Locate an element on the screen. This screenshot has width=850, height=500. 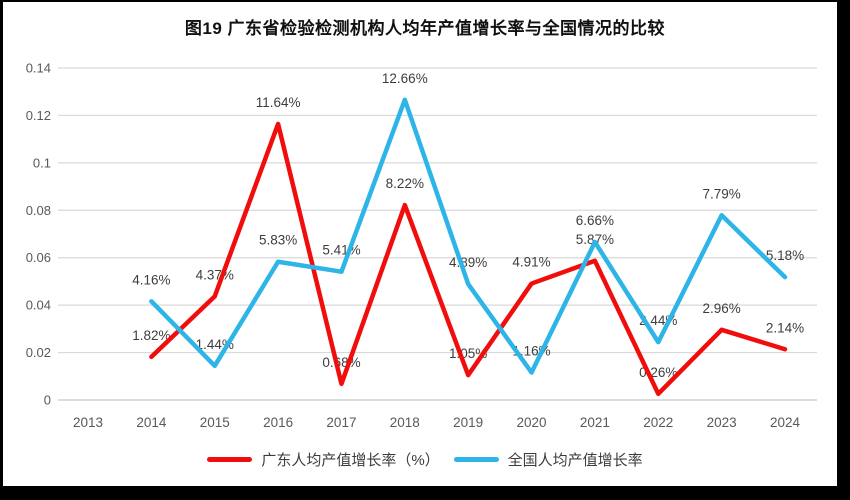
x-axis-tick-label: 2020 is located at coordinates (532, 422).